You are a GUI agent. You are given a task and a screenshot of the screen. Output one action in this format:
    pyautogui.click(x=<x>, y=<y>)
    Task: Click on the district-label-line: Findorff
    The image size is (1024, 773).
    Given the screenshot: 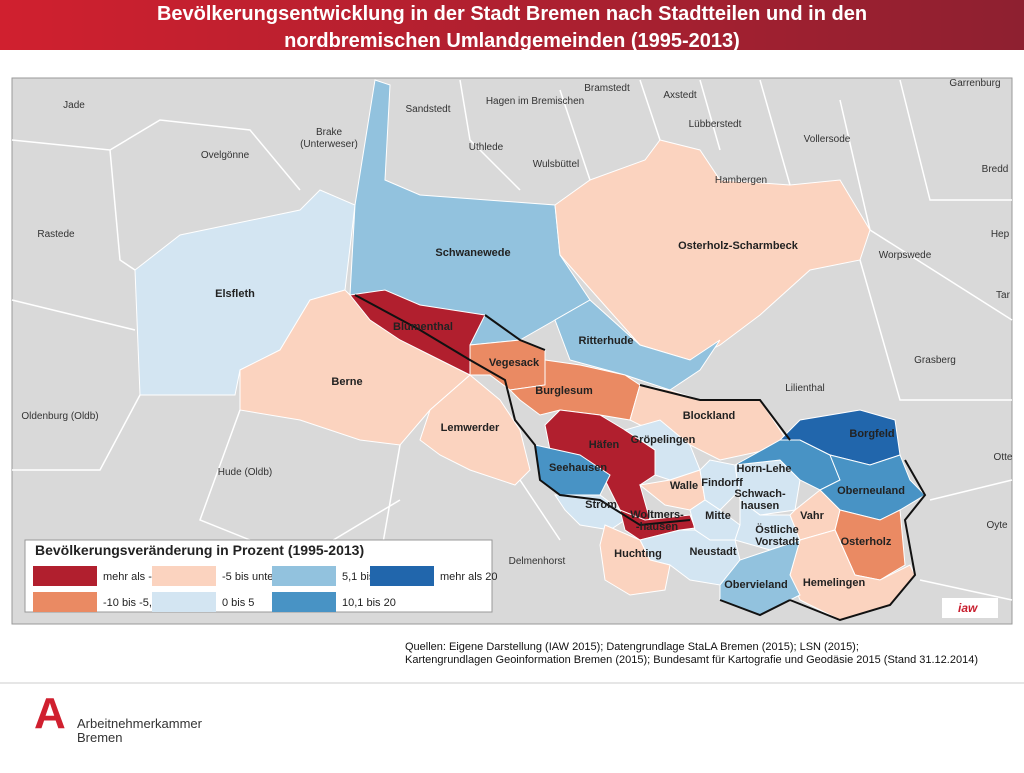 What is the action you would take?
    pyautogui.click(x=722, y=483)
    